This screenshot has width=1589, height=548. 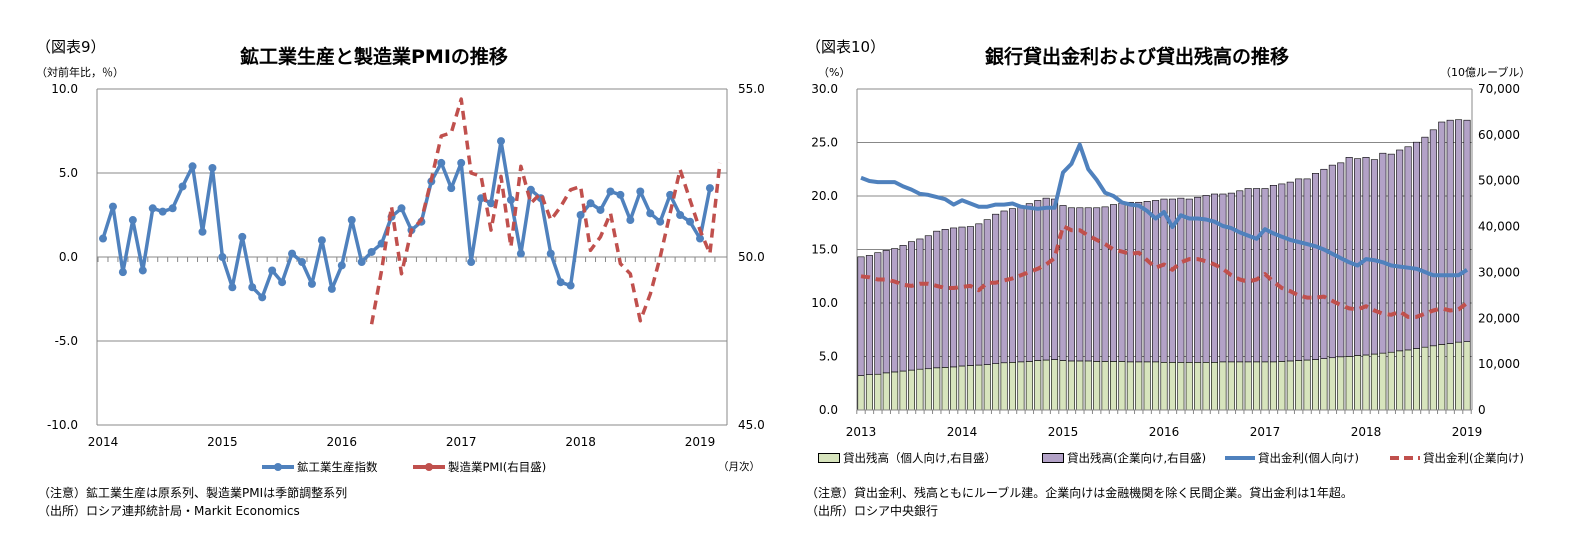 I want to click on legend-label: 鉱工業生産指数, so click(x=337, y=467).